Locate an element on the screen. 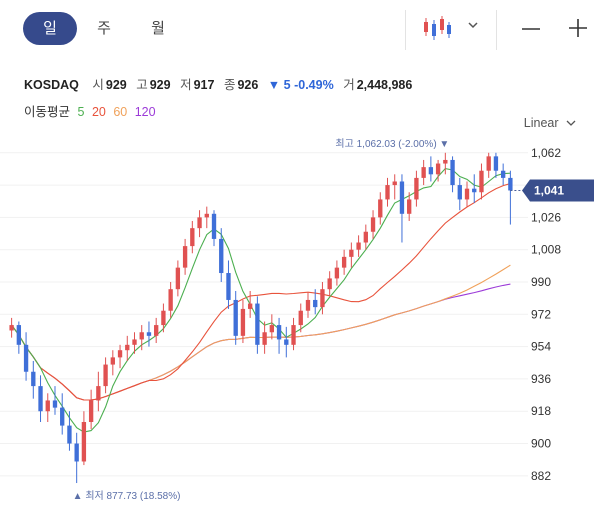 The image size is (594, 505). scale-selector: Linear is located at coordinates (550, 123).